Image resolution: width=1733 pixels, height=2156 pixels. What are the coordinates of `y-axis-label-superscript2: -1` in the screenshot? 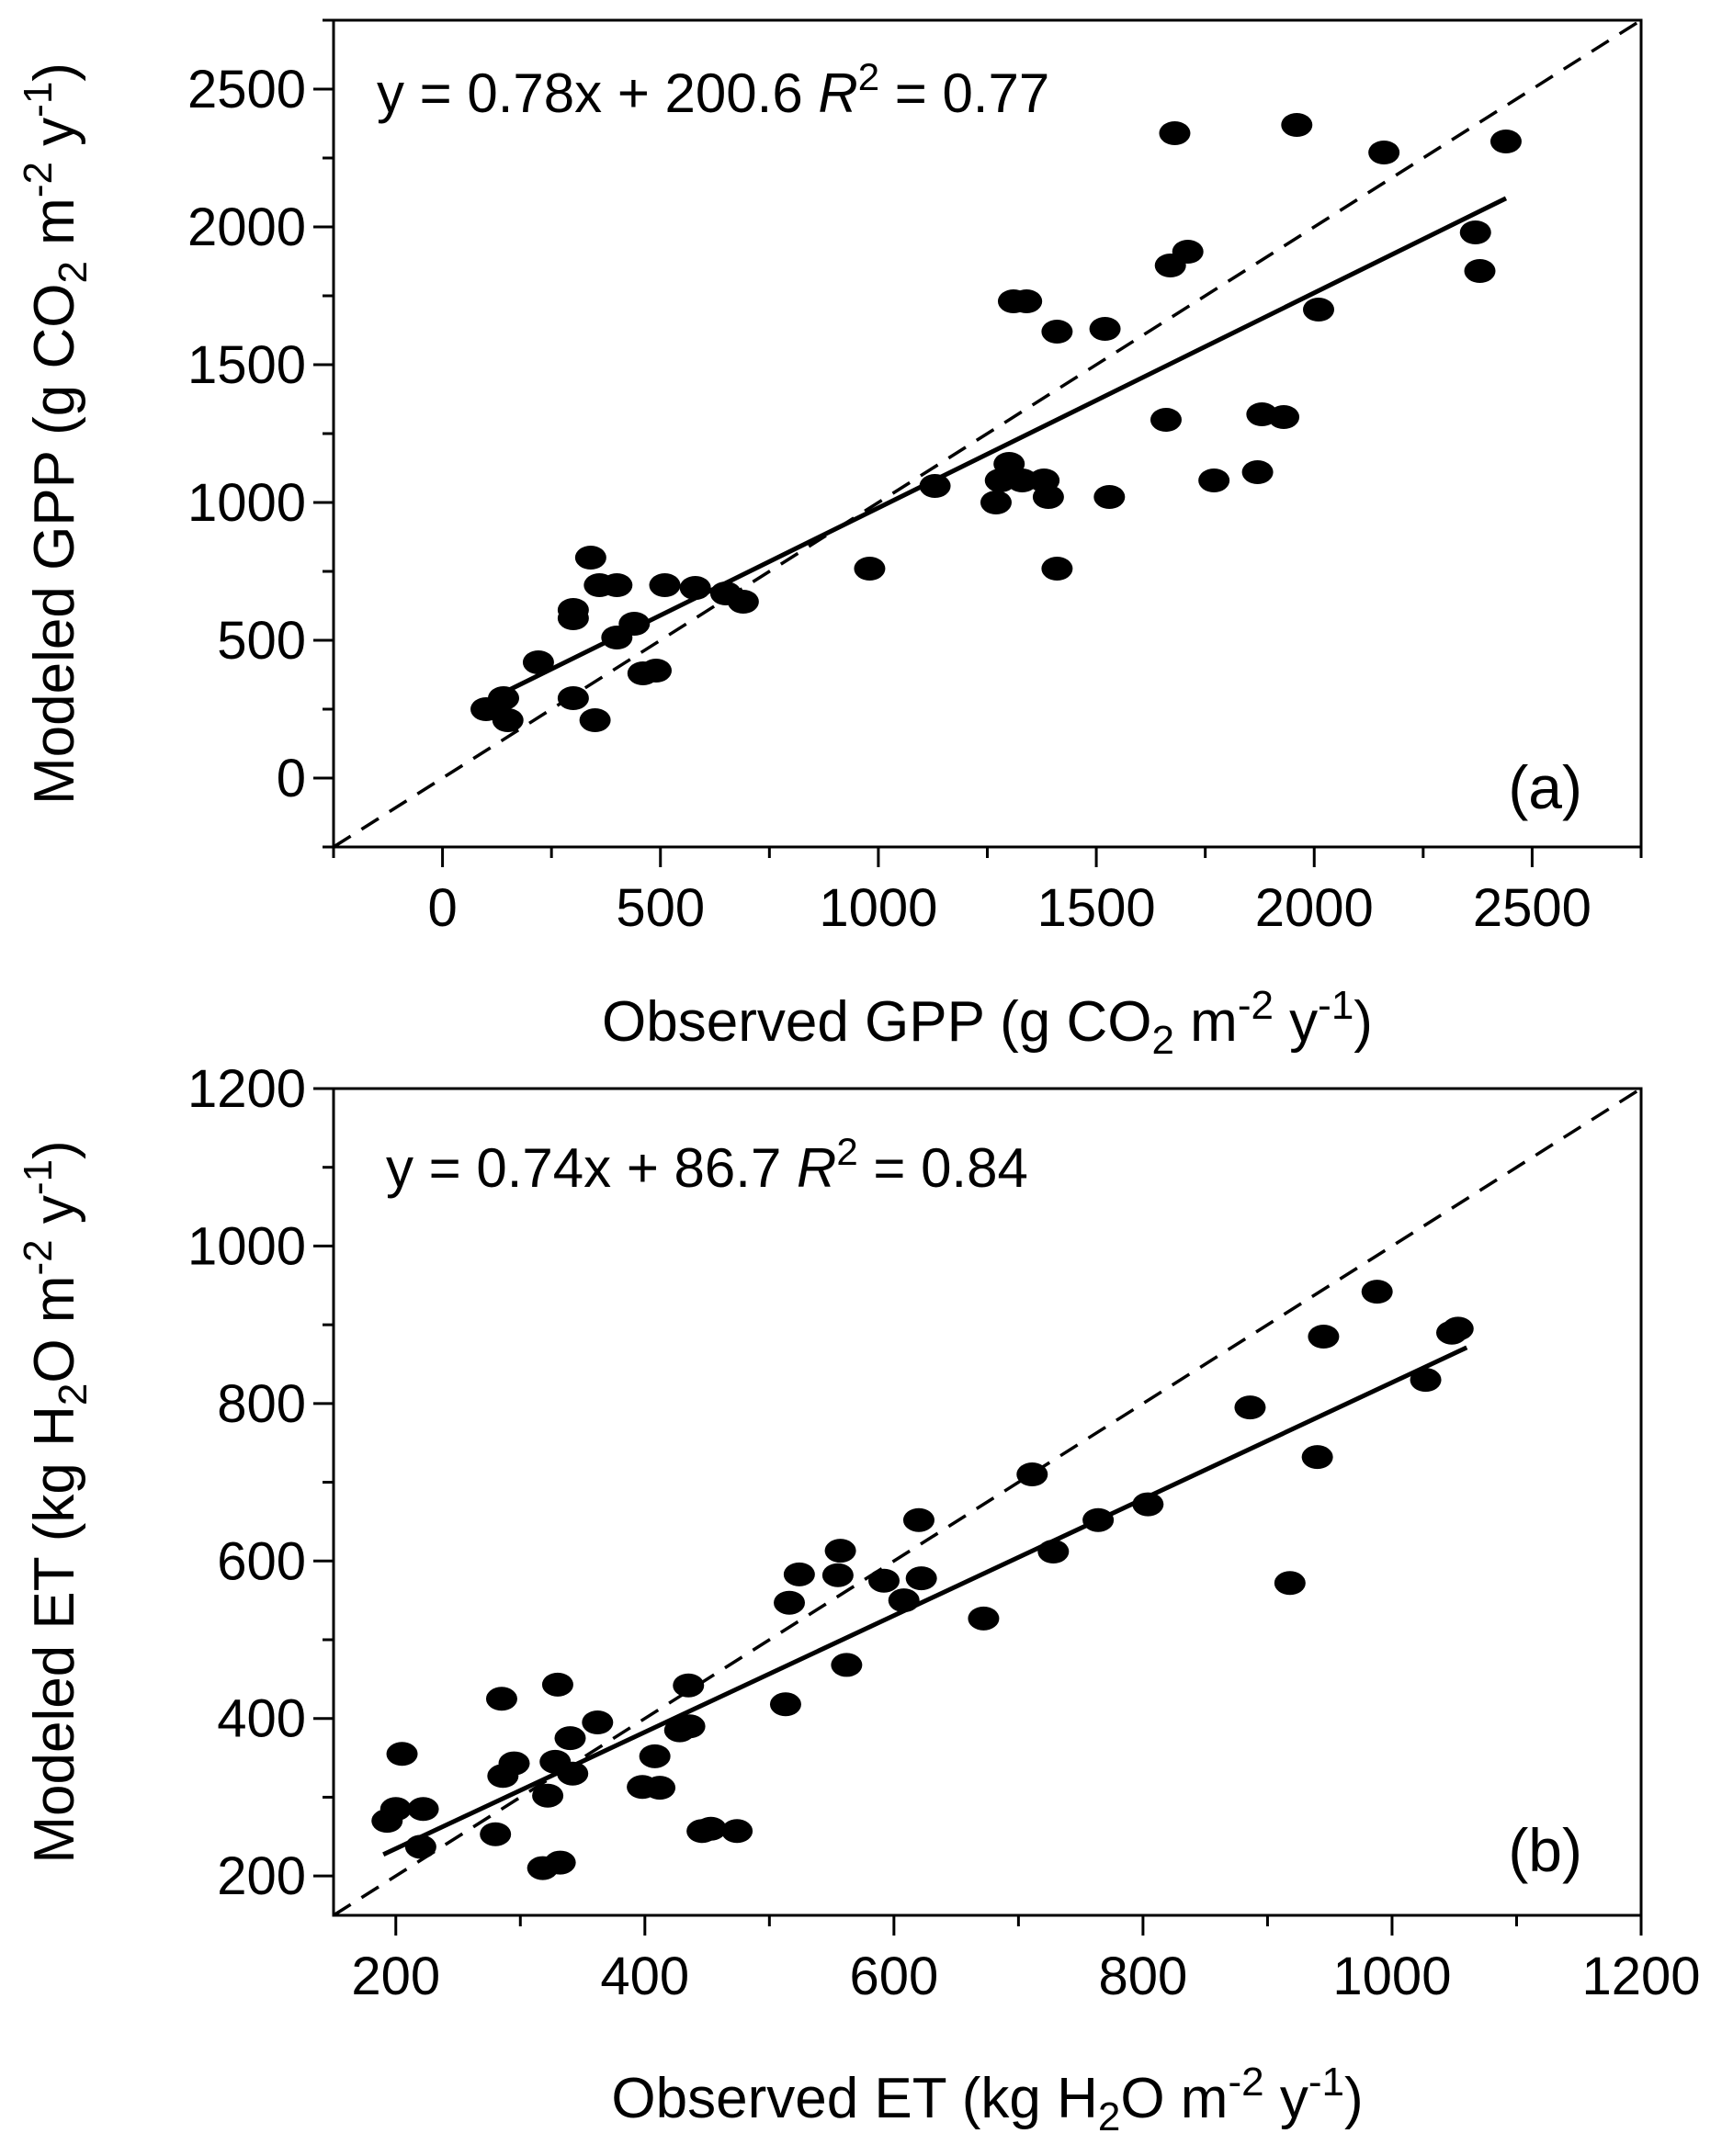 It's located at (38, 1177).